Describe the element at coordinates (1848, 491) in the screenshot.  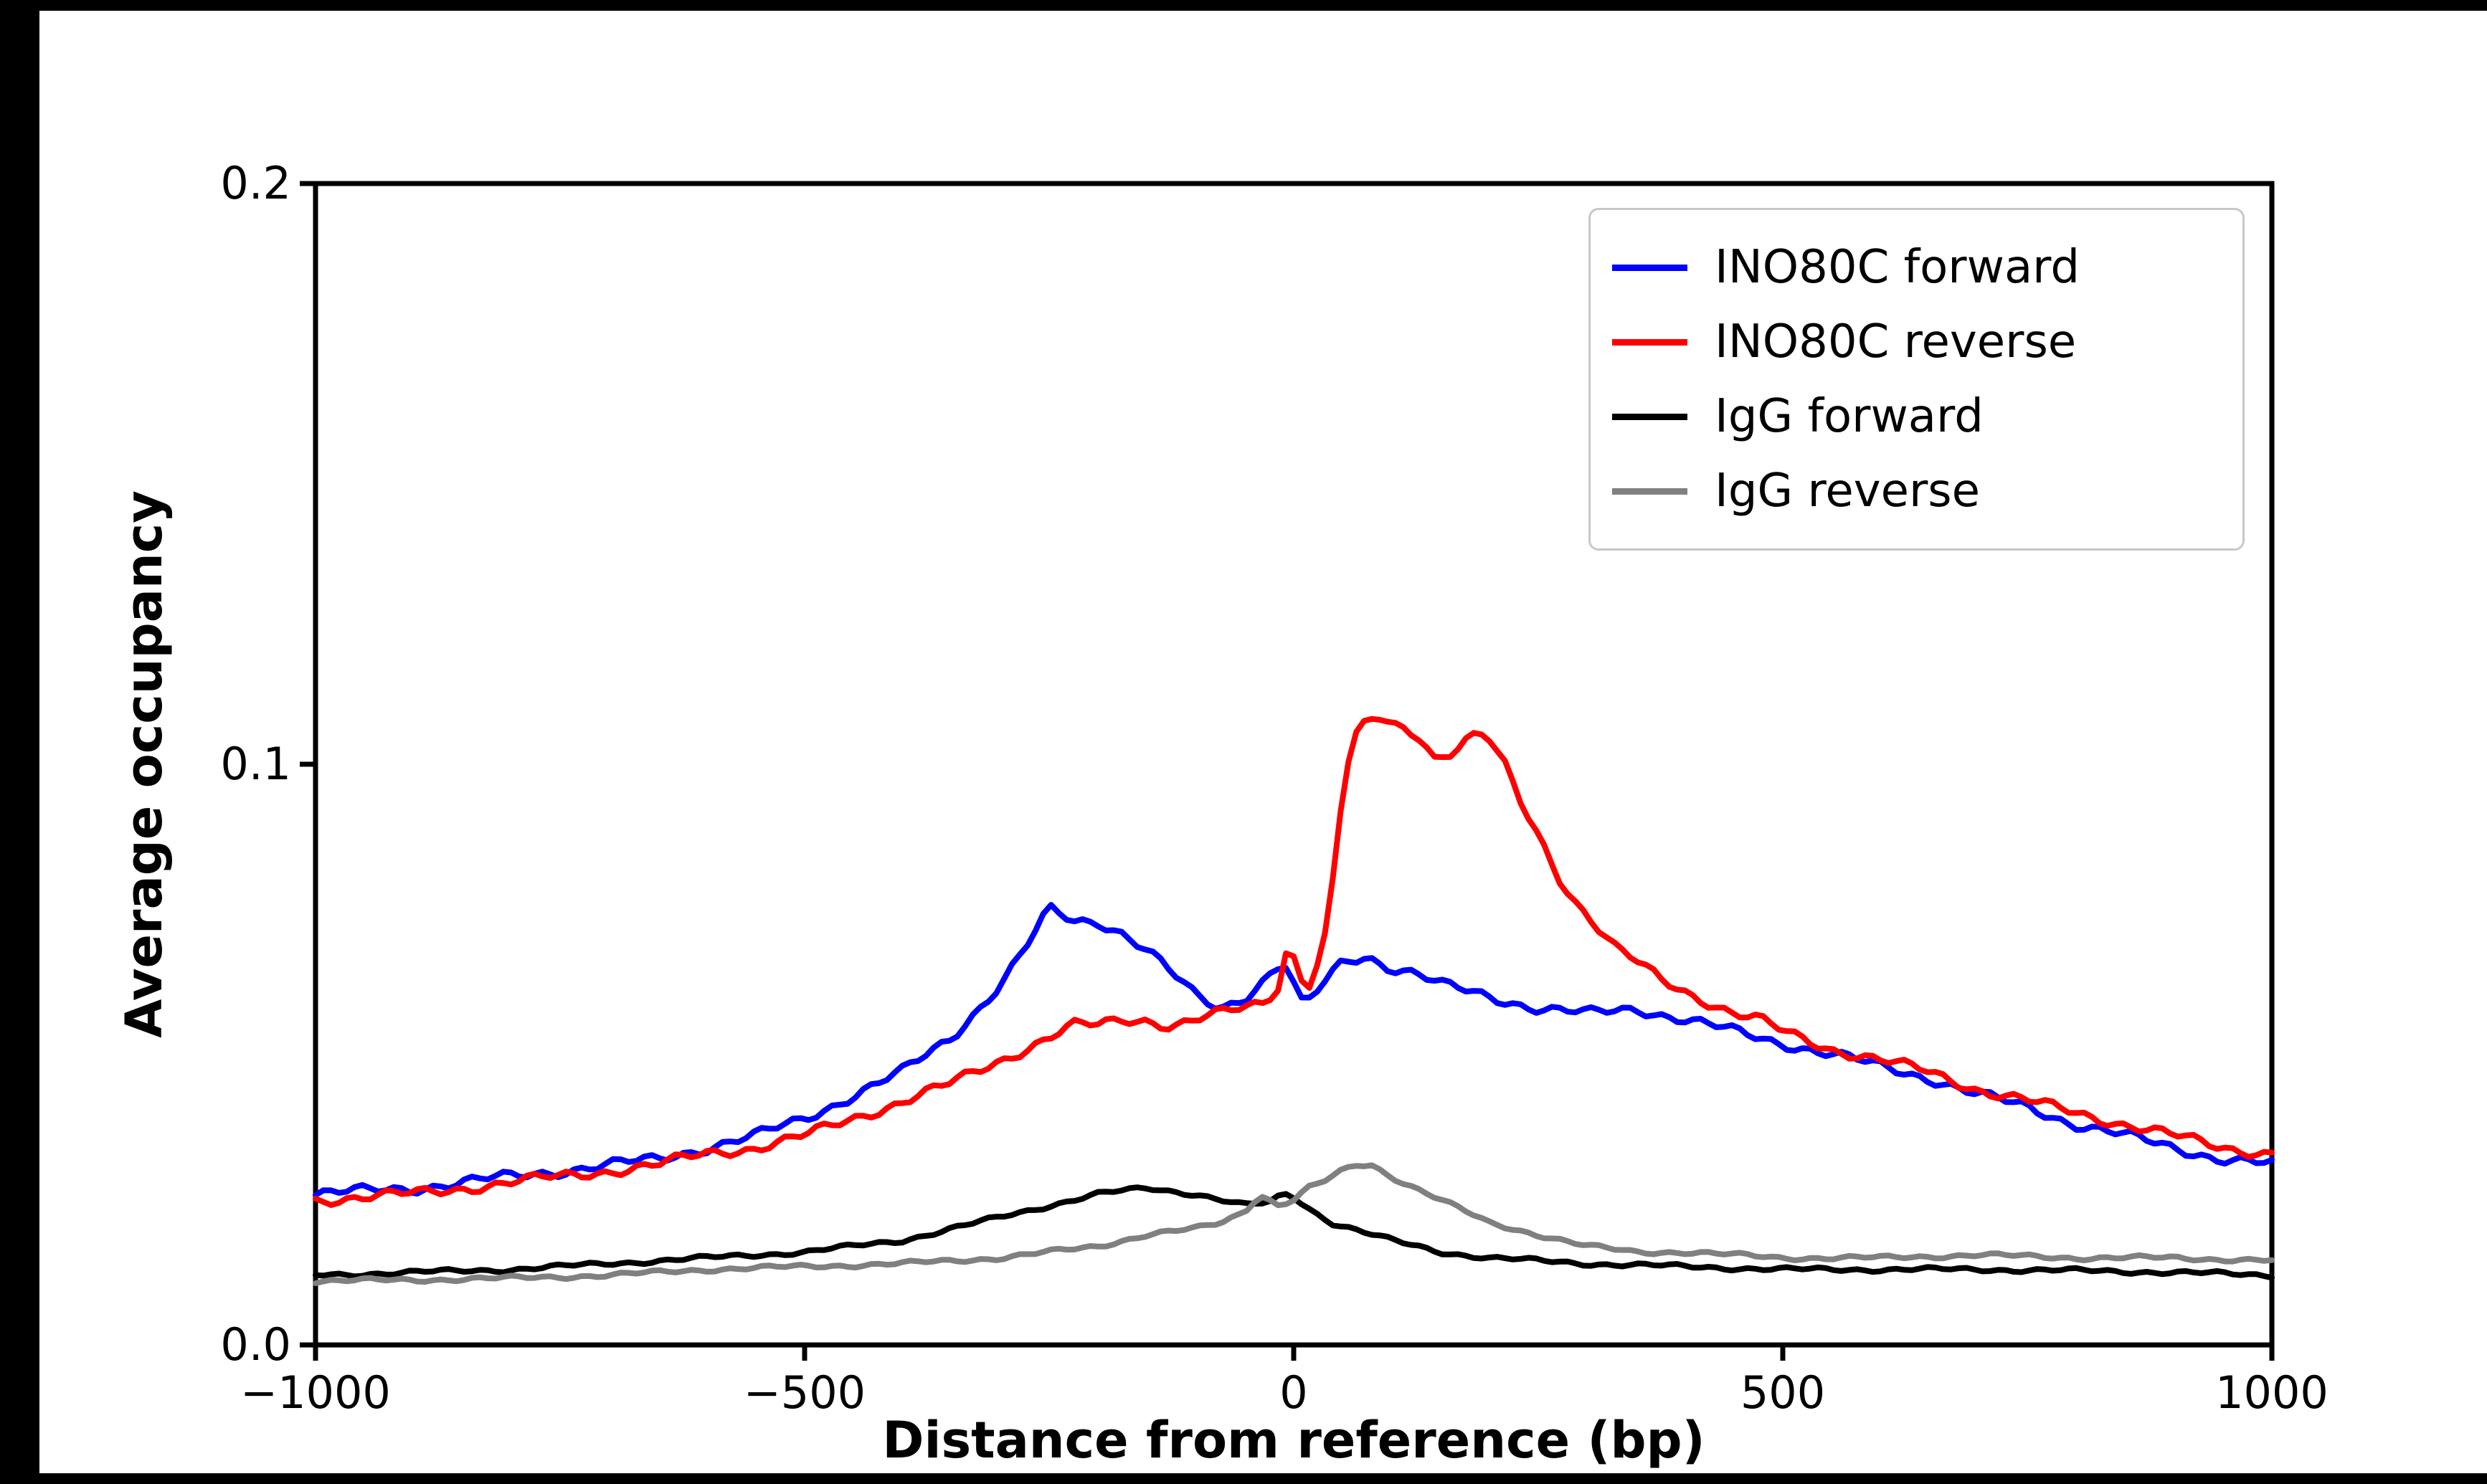
I see `legend-item-label: IgG reverse` at that location.